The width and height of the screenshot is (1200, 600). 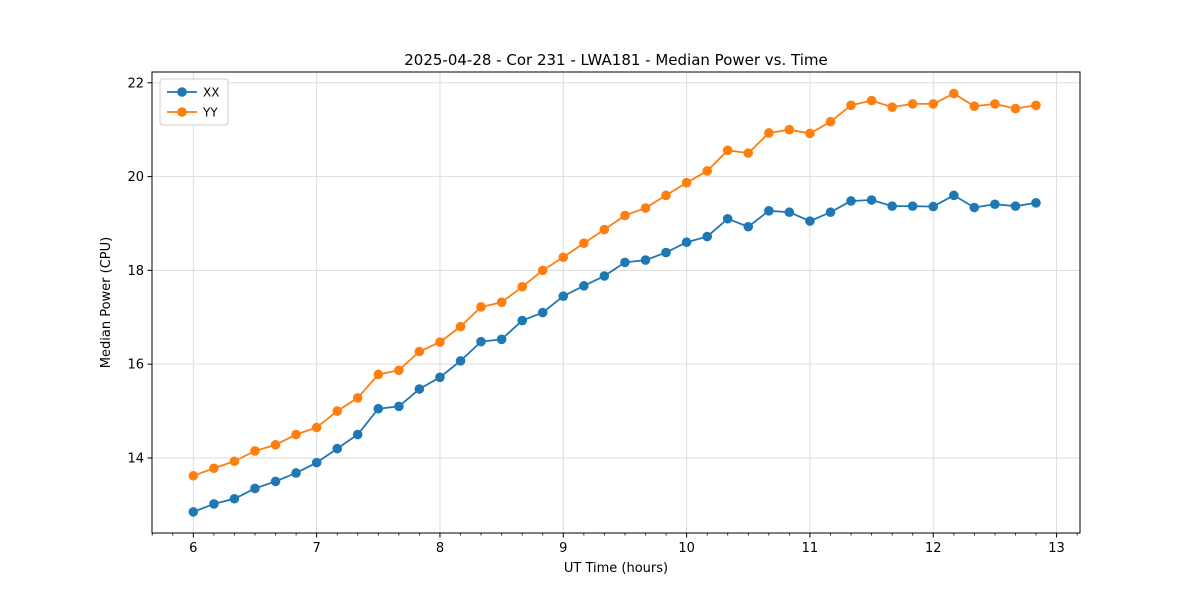 I want to click on legend-marker-YY, so click(x=182, y=112).